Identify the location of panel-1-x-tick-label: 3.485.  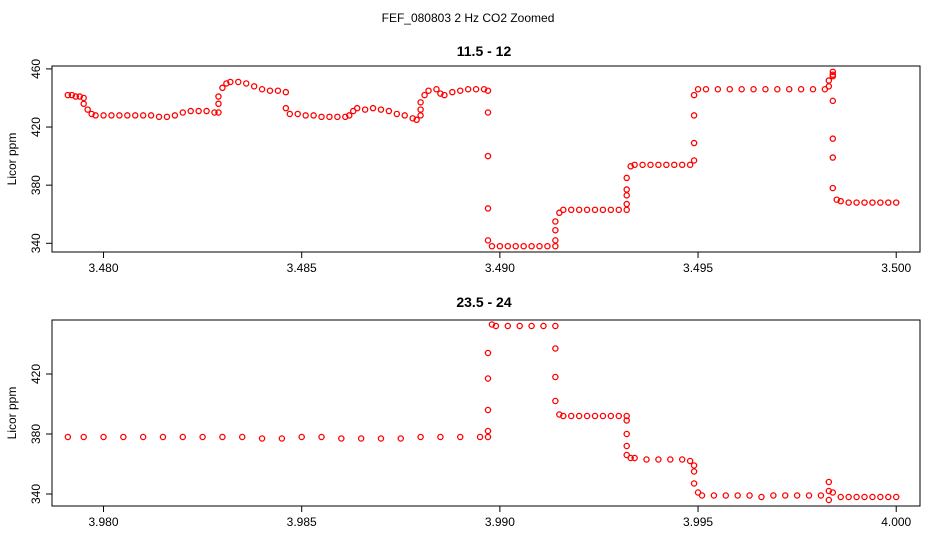
(302, 268).